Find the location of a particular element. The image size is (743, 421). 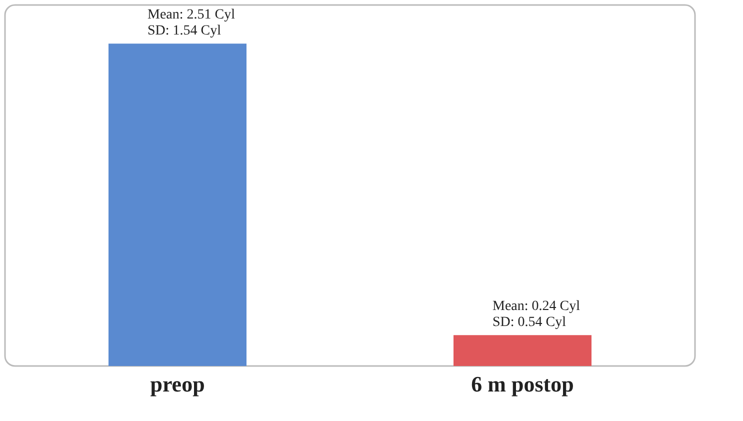

data-label: Mean: 0.24 Cyl SD: 0.54 Cyl is located at coordinates (536, 314).